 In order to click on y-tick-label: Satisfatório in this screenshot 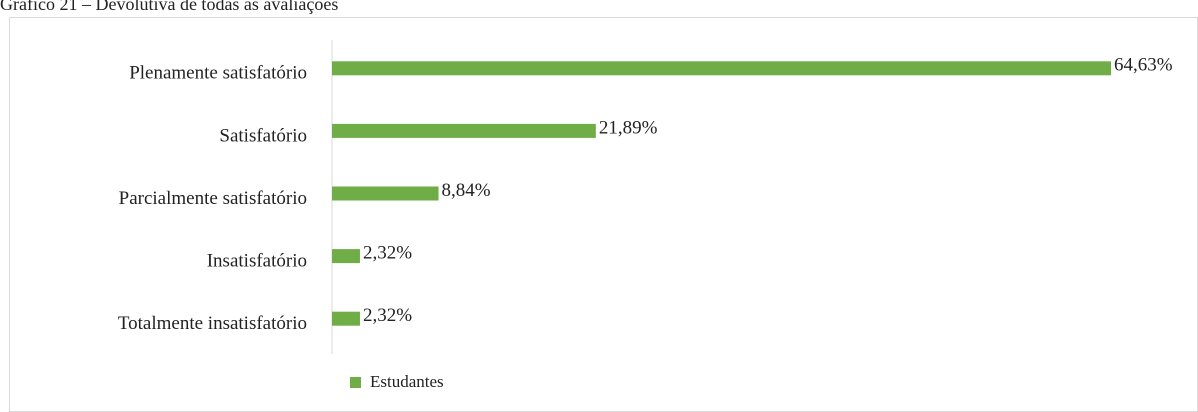, I will do `click(263, 135)`.